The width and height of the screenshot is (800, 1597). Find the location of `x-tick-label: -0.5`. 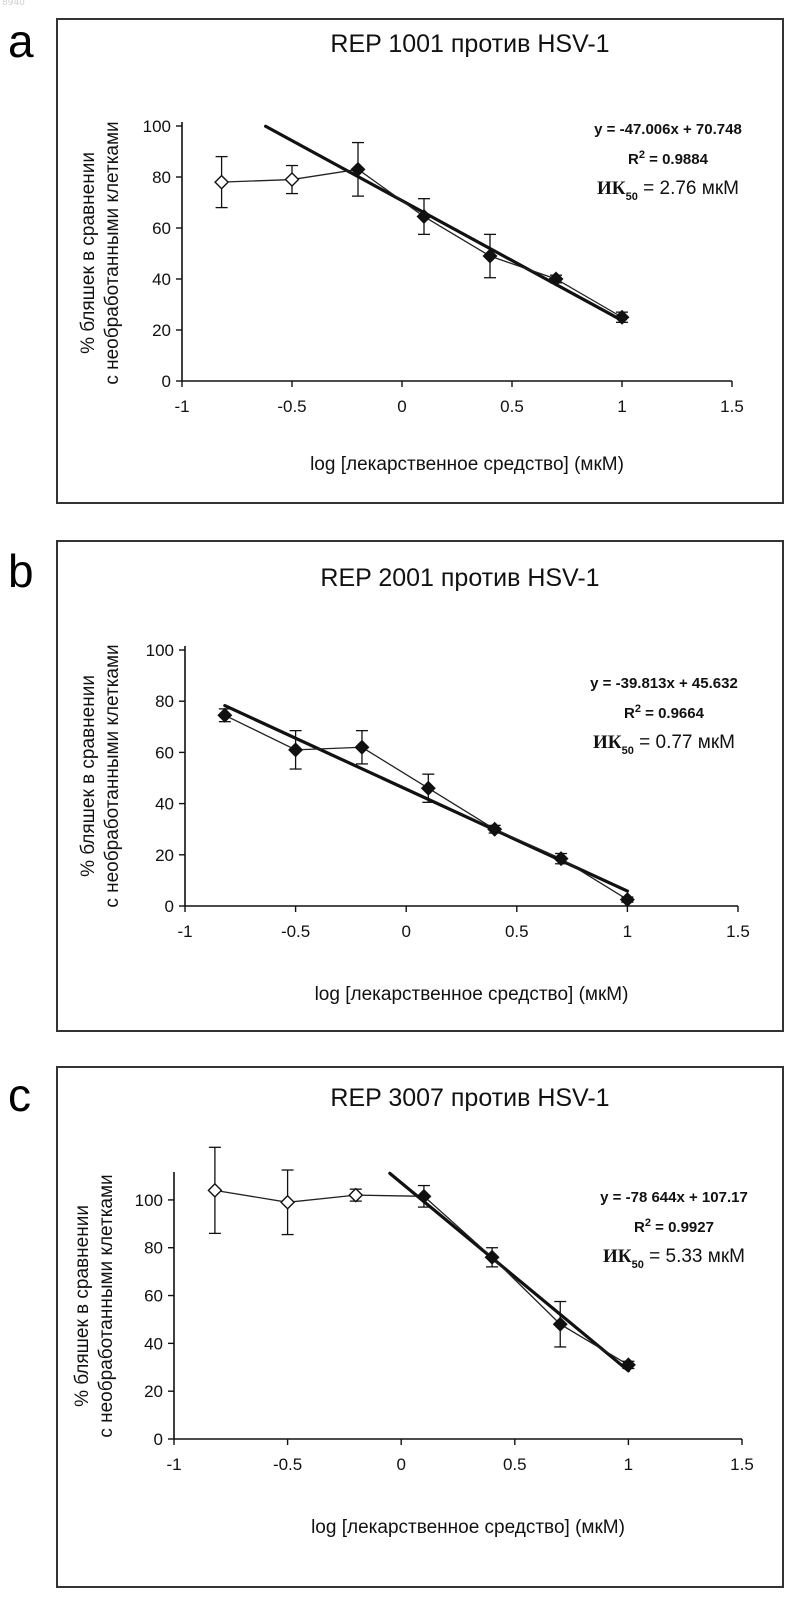

x-tick-label: -0.5 is located at coordinates (287, 1464).